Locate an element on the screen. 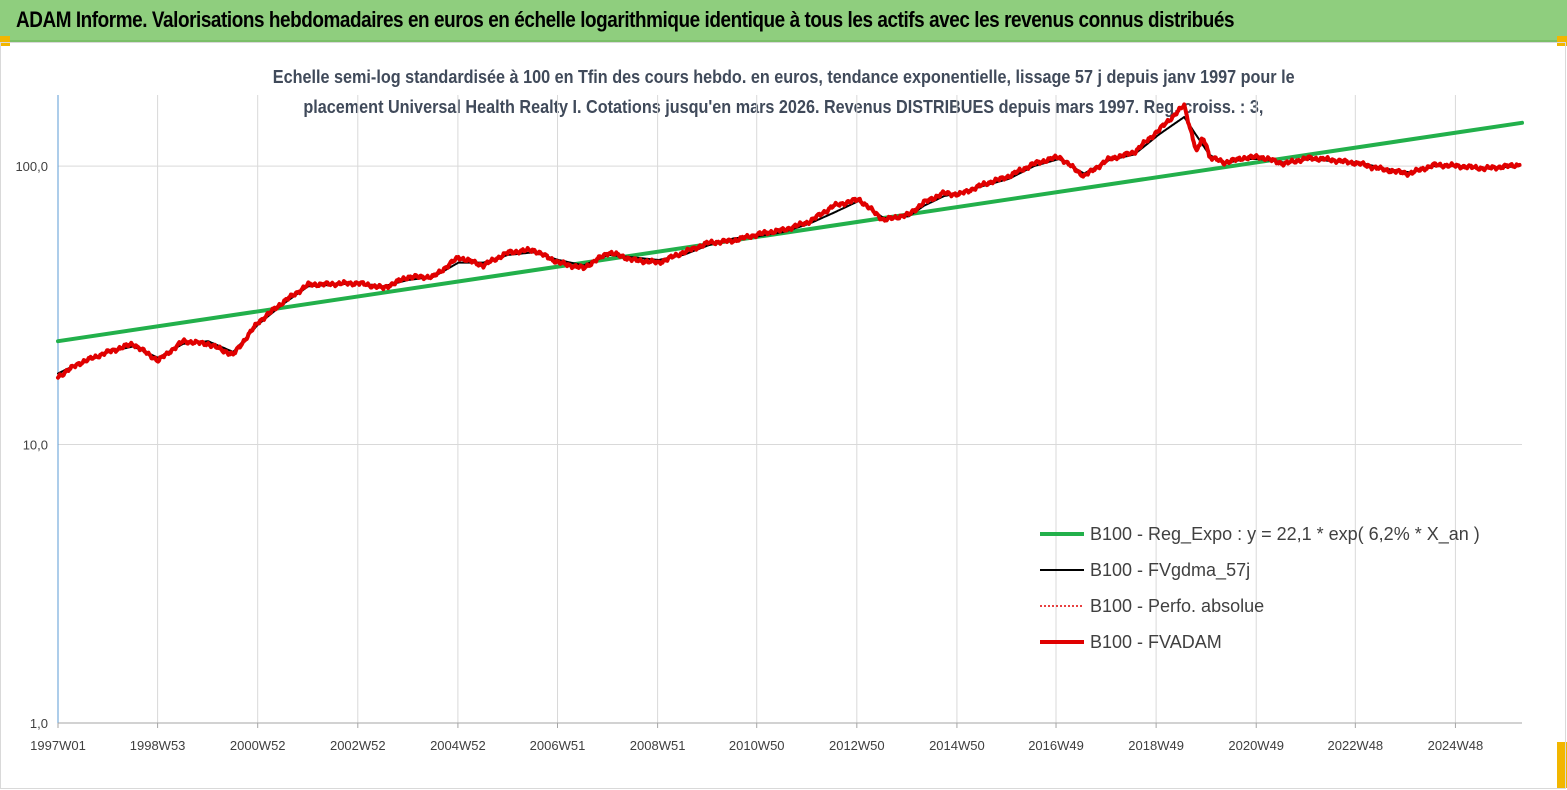 This screenshot has width=1567, height=790. y-tick-label: 100,0 is located at coordinates (31, 166).